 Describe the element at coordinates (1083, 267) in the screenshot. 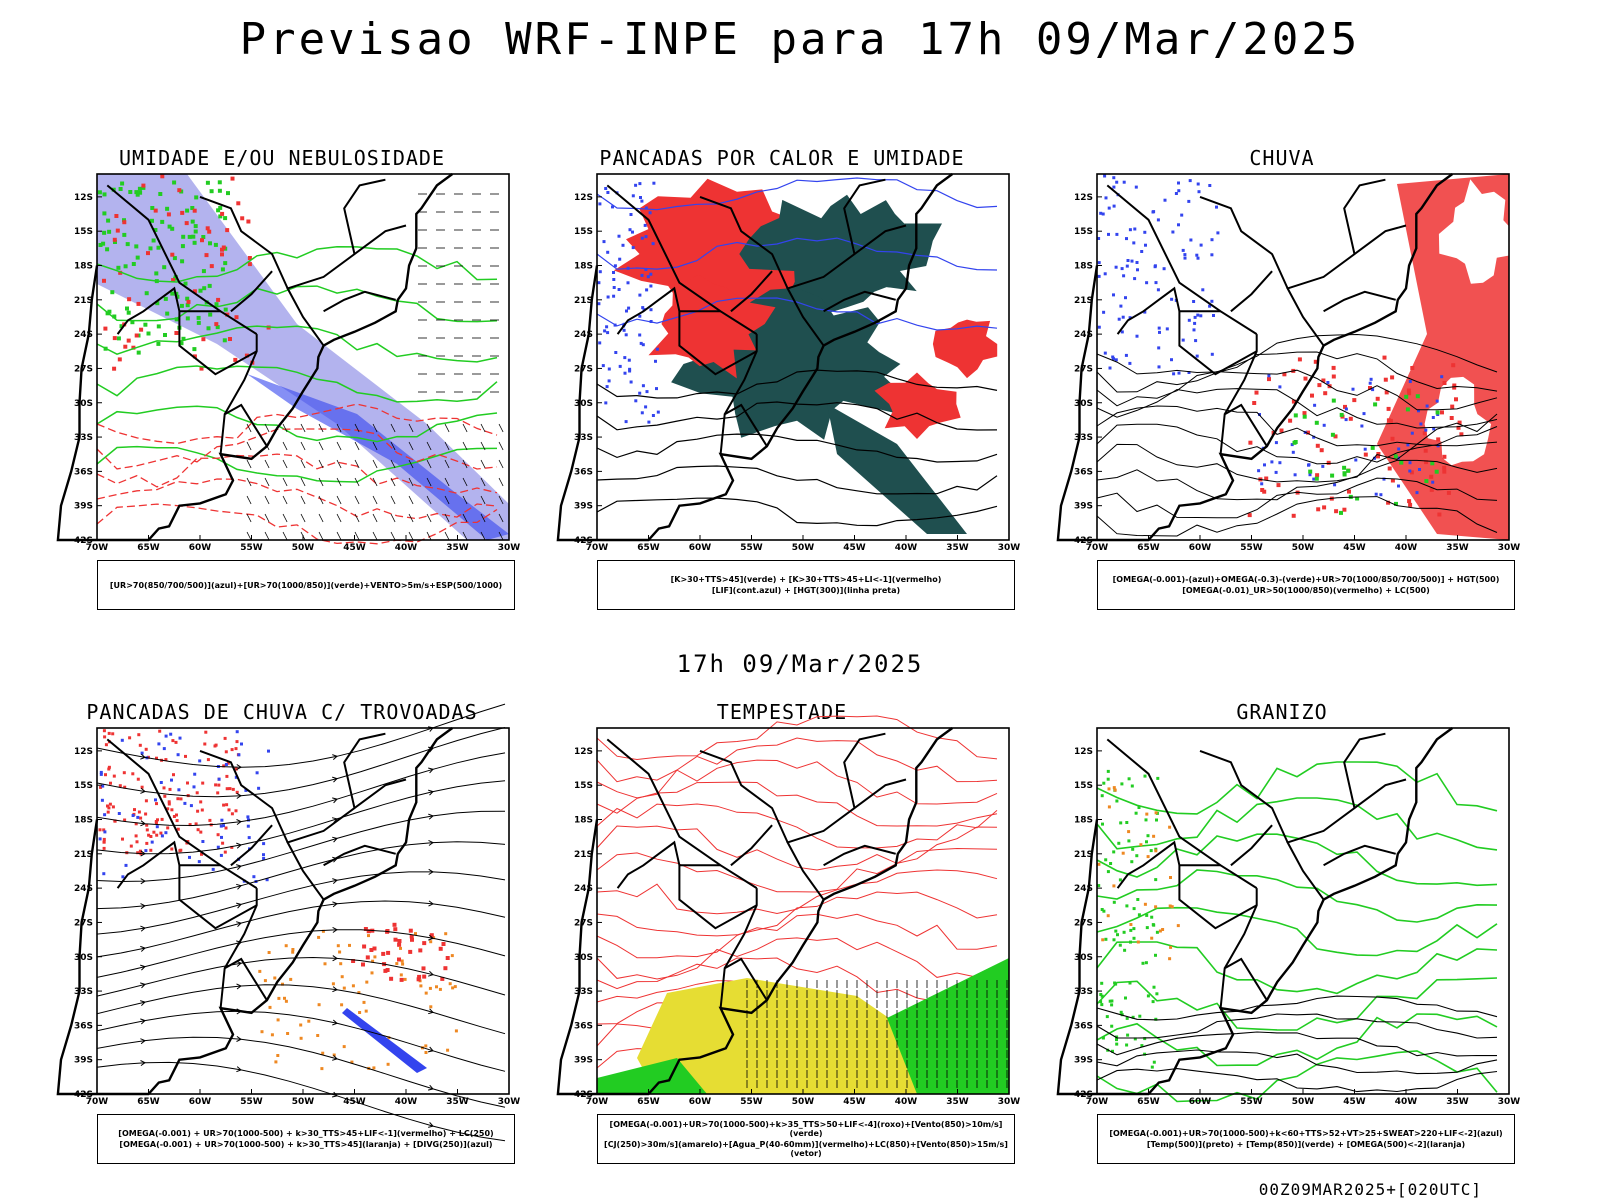

I see `lat-tick-label: 18S` at that location.